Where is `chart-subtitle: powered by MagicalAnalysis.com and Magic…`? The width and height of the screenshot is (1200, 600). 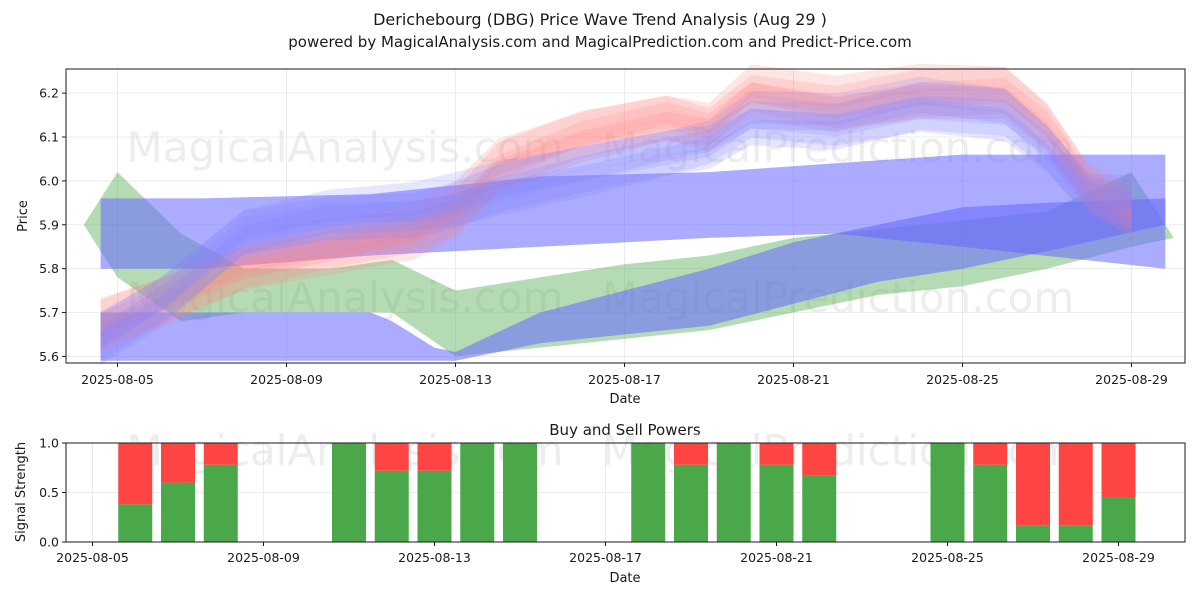 chart-subtitle: powered by MagicalAnalysis.com and Magic… is located at coordinates (600, 42).